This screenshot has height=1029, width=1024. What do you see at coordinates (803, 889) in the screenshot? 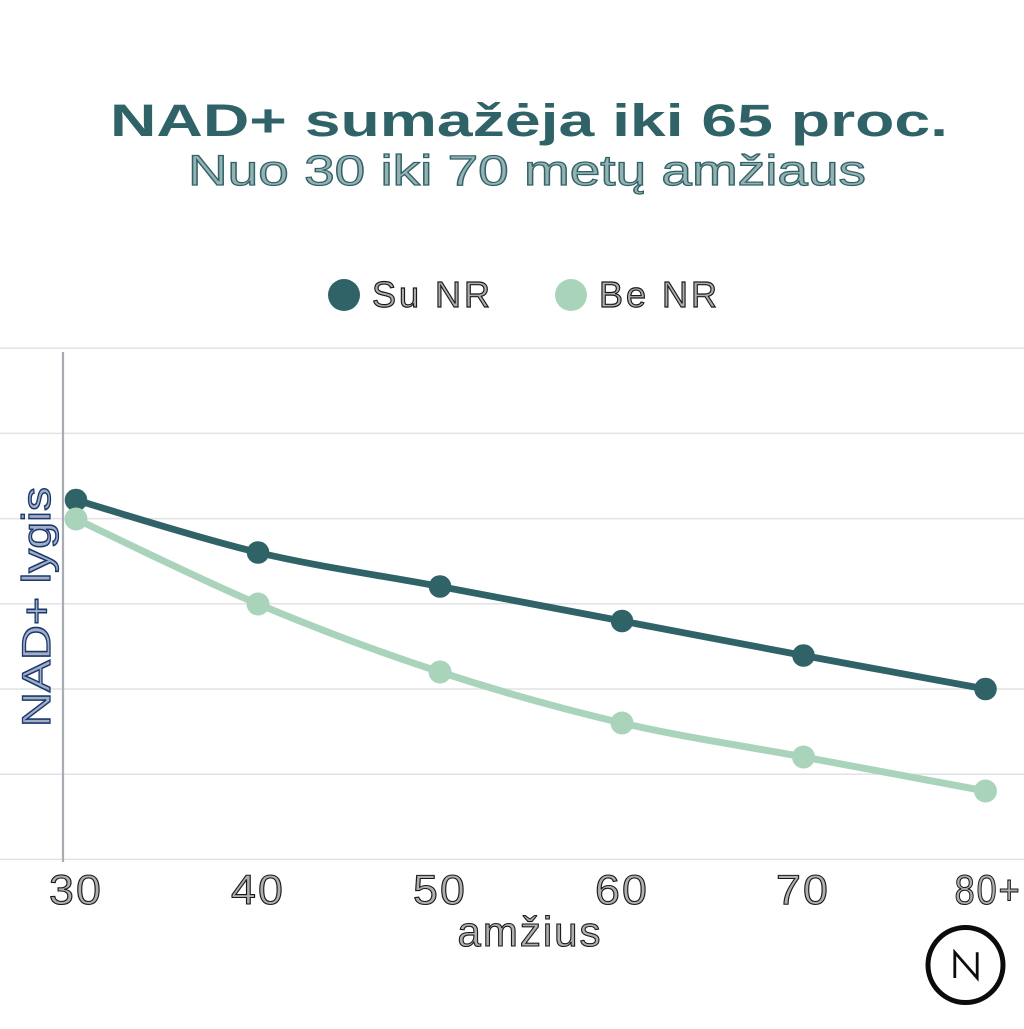
I see `svg-text: 70` at bounding box center [803, 889].